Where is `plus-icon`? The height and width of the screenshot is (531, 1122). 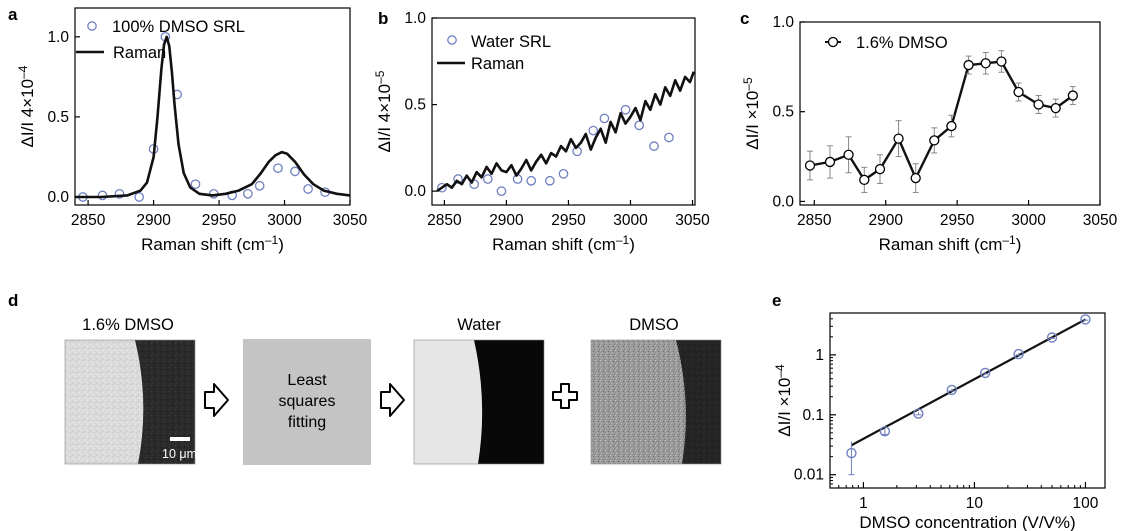
plus-icon is located at coordinates (565, 396).